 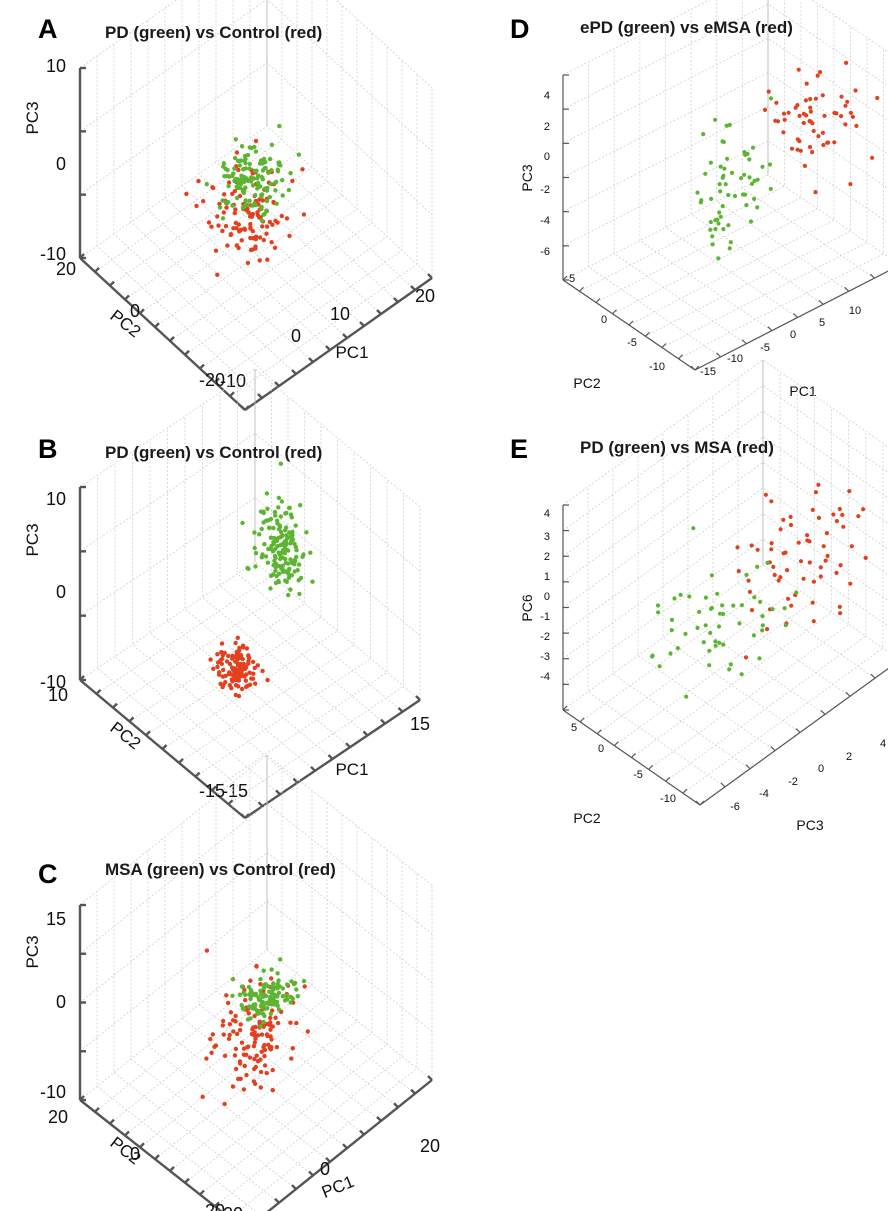 What do you see at coordinates (638, 775) in the screenshot?
I see `y-tick-label: -5` at bounding box center [638, 775].